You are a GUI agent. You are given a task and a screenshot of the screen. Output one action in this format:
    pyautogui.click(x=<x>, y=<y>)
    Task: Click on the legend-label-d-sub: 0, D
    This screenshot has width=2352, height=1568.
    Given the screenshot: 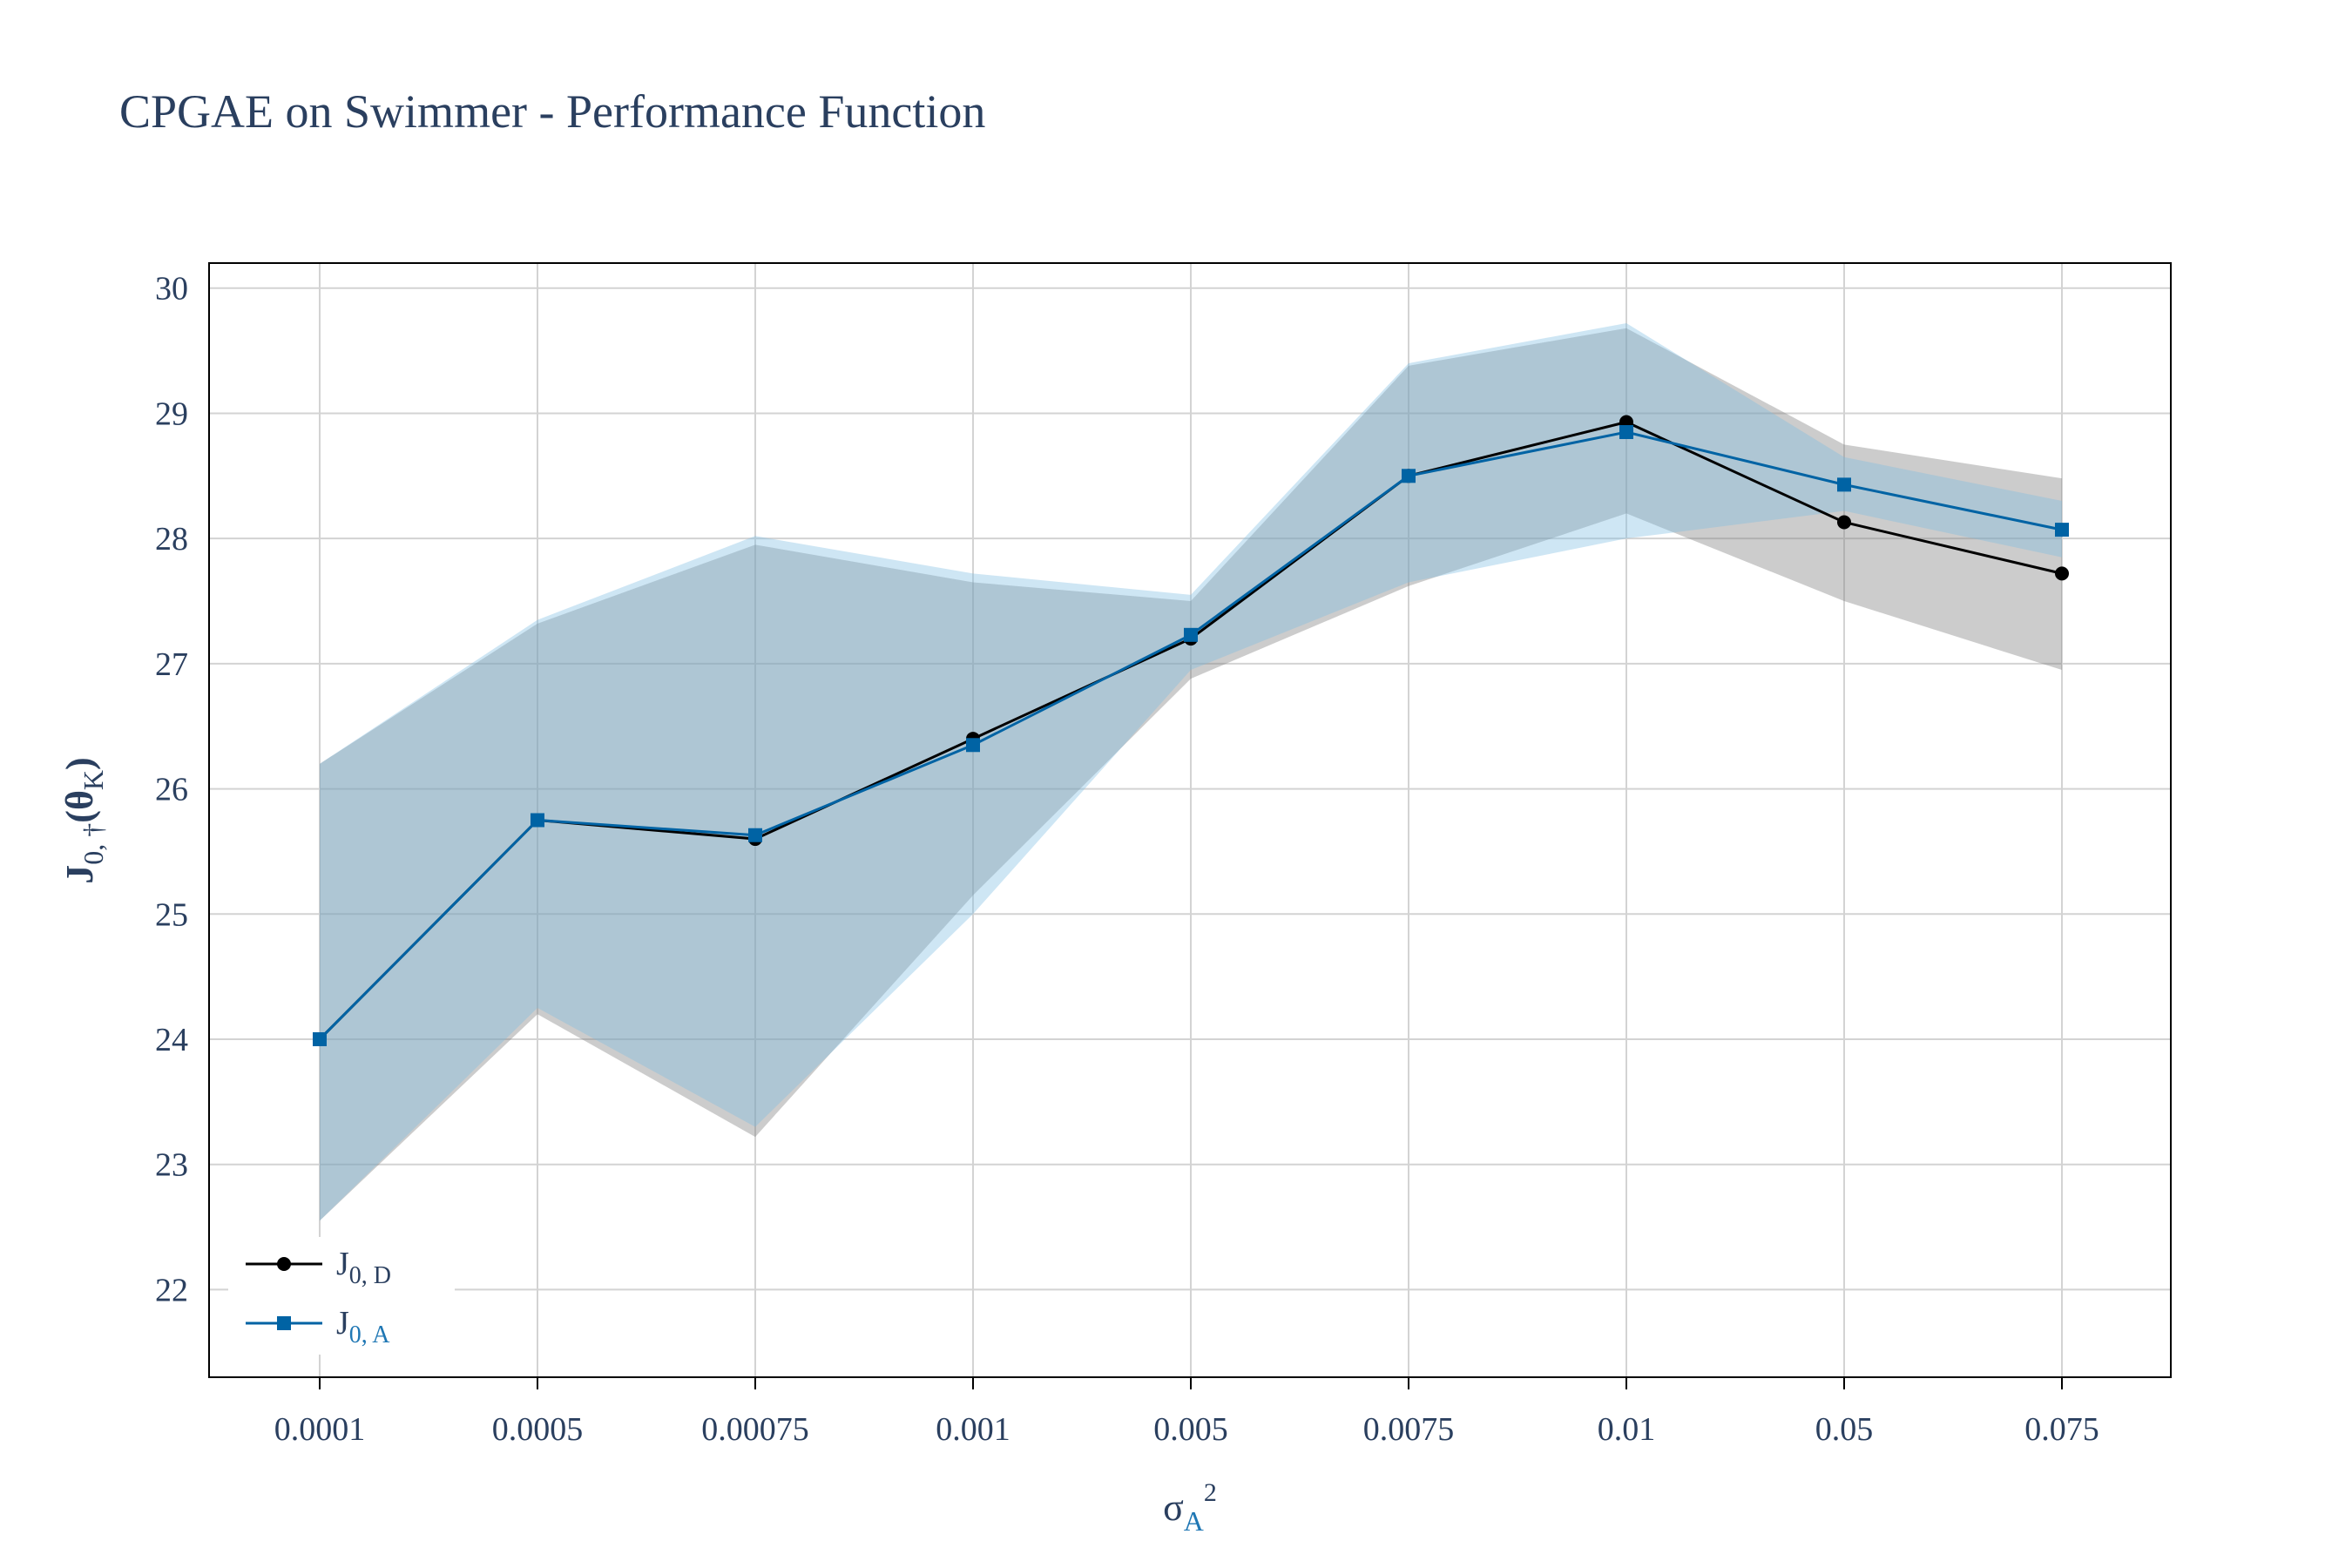 What is the action you would take?
    pyautogui.click(x=370, y=1275)
    